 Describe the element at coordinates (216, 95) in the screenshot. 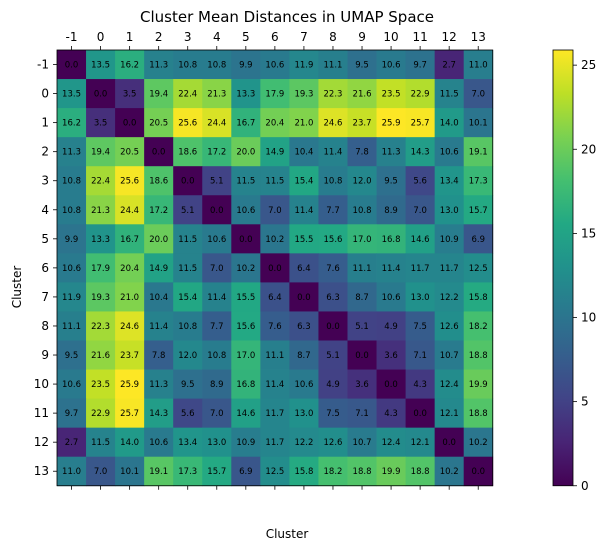

I see `cell-value-label: 21.3` at that location.